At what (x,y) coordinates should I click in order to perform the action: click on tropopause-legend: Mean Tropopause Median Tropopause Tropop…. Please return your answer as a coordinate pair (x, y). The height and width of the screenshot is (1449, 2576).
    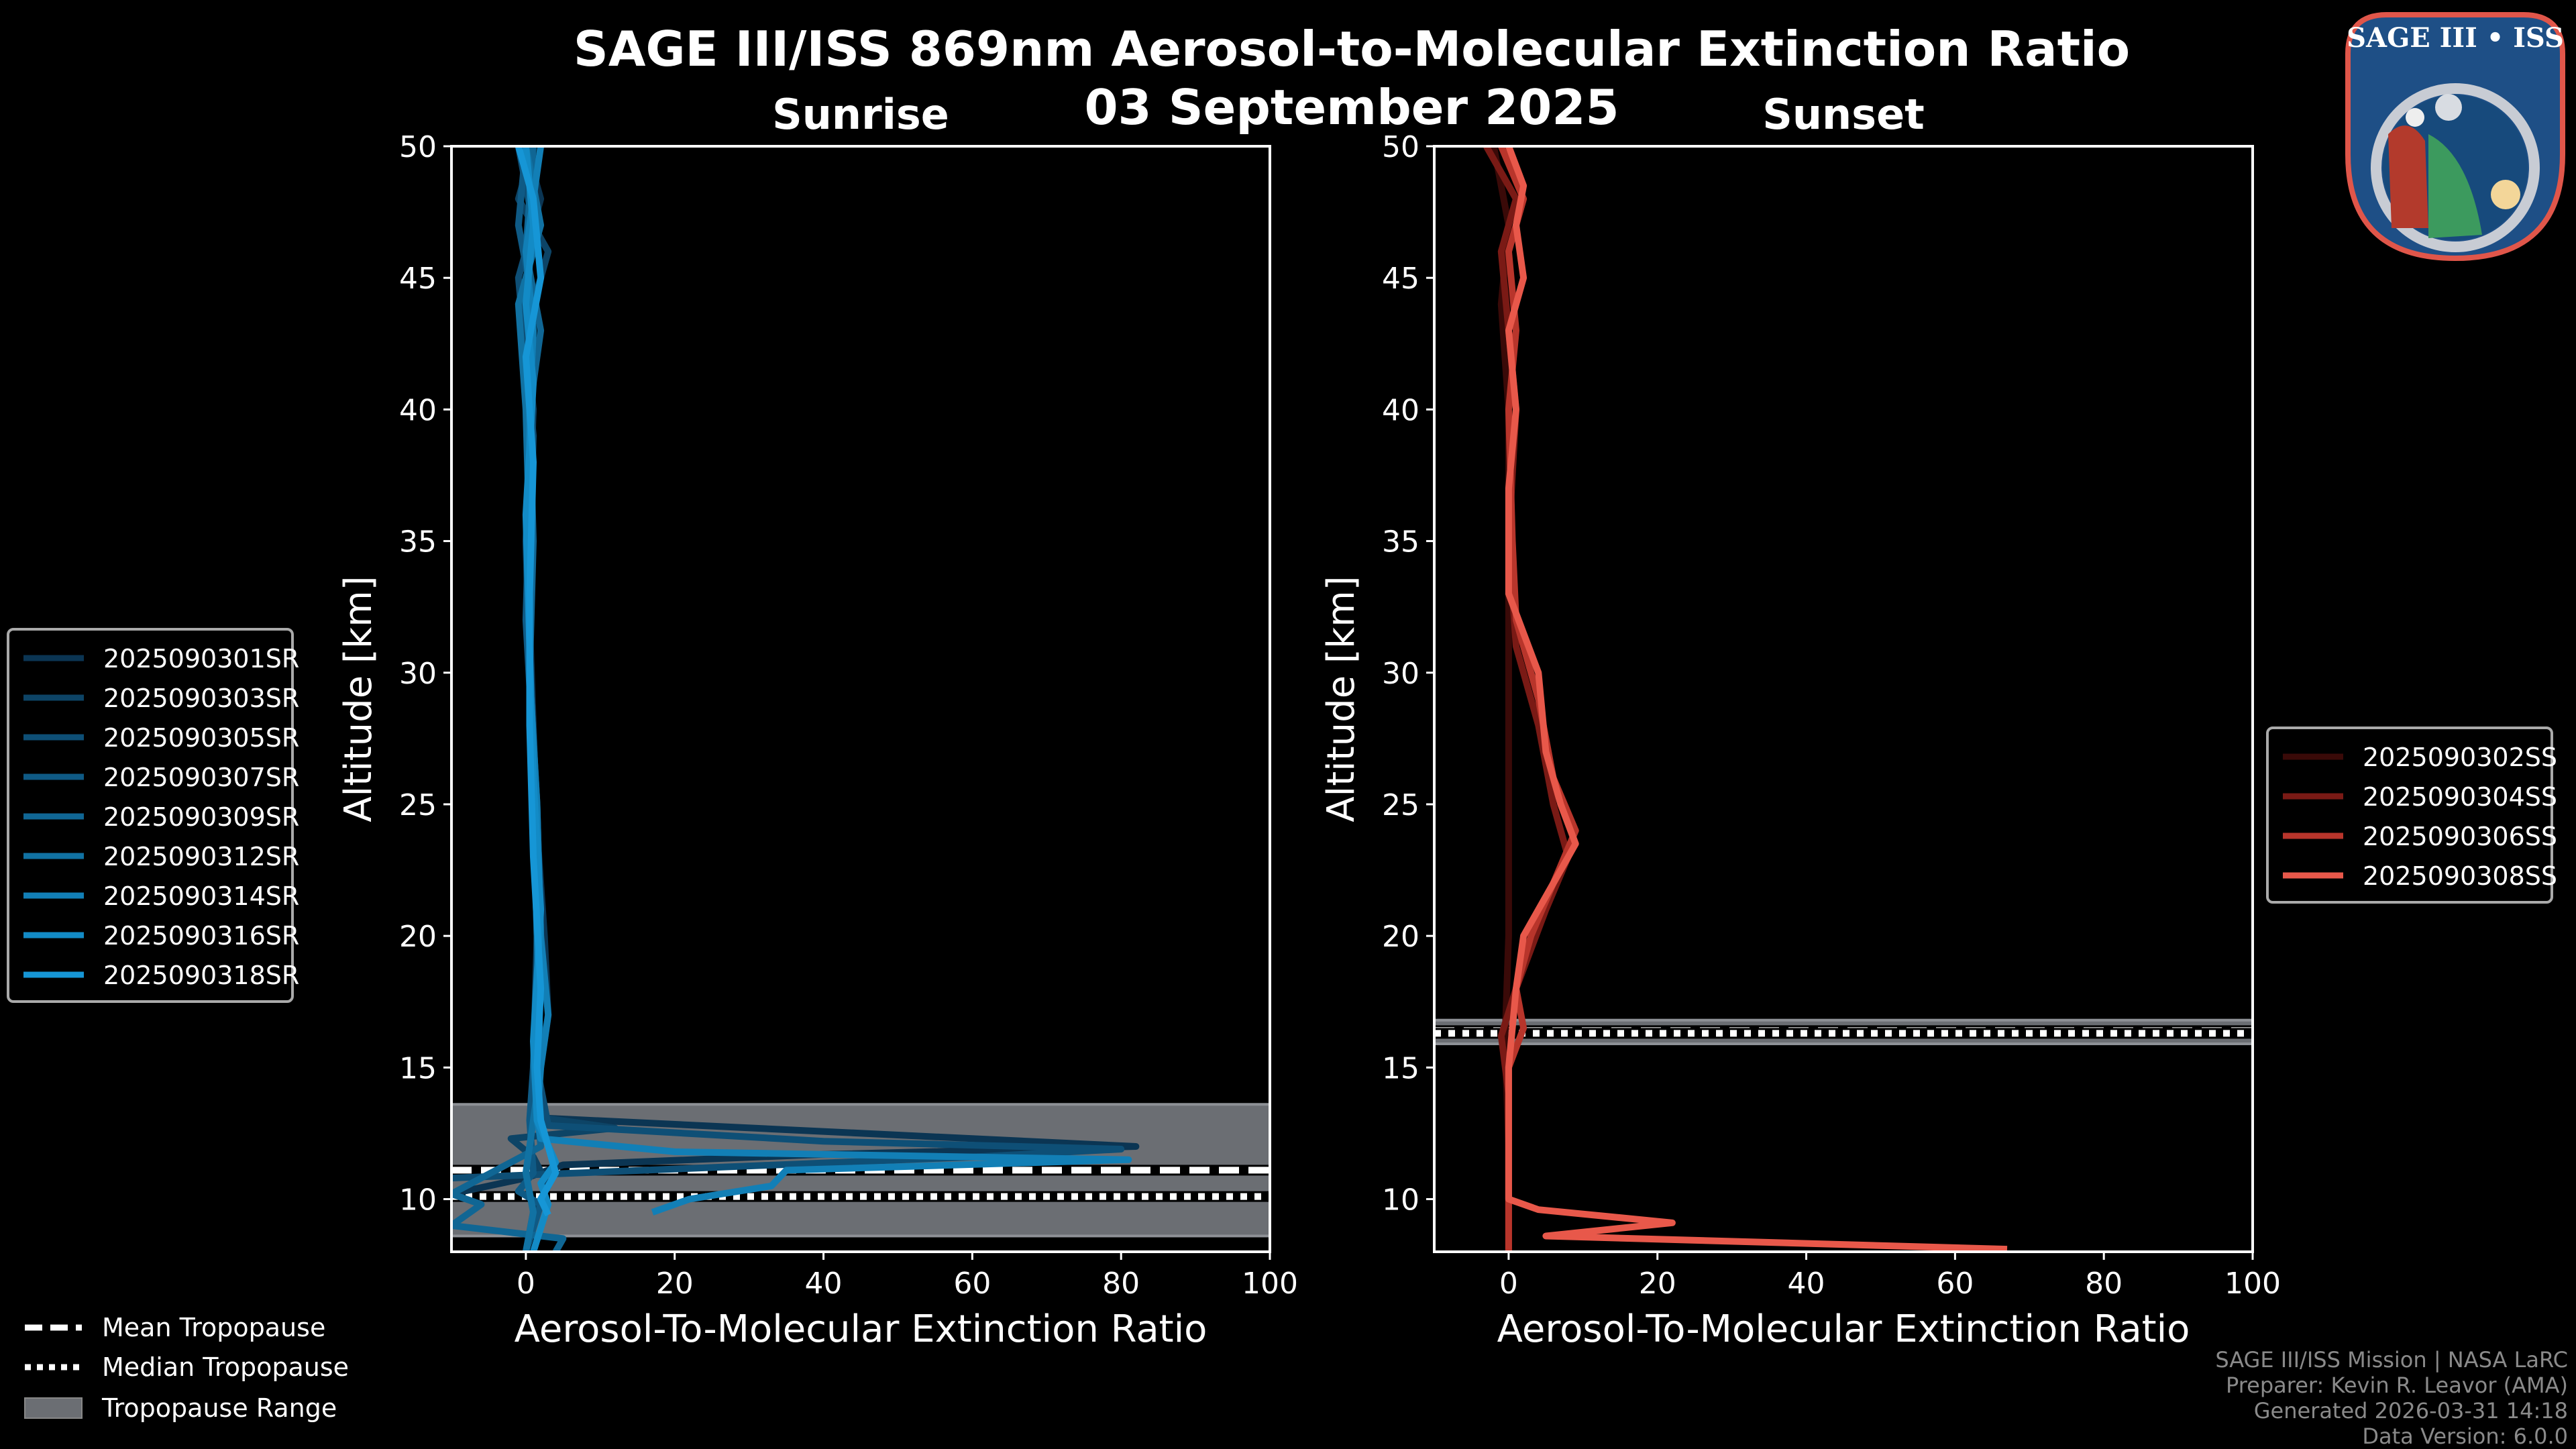
    Looking at the image, I should click on (186, 1368).